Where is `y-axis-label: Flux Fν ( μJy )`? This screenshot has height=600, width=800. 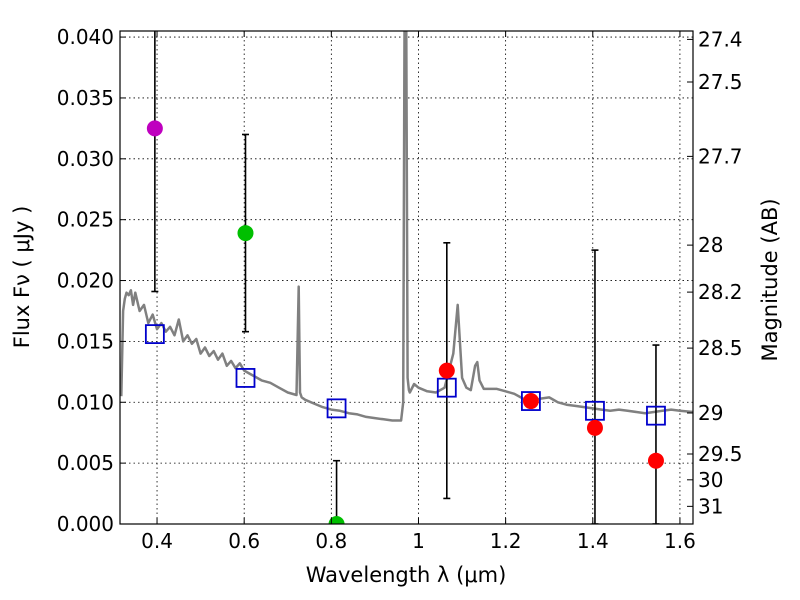
y-axis-label: Flux Fν ( μJy ) is located at coordinates (22, 277).